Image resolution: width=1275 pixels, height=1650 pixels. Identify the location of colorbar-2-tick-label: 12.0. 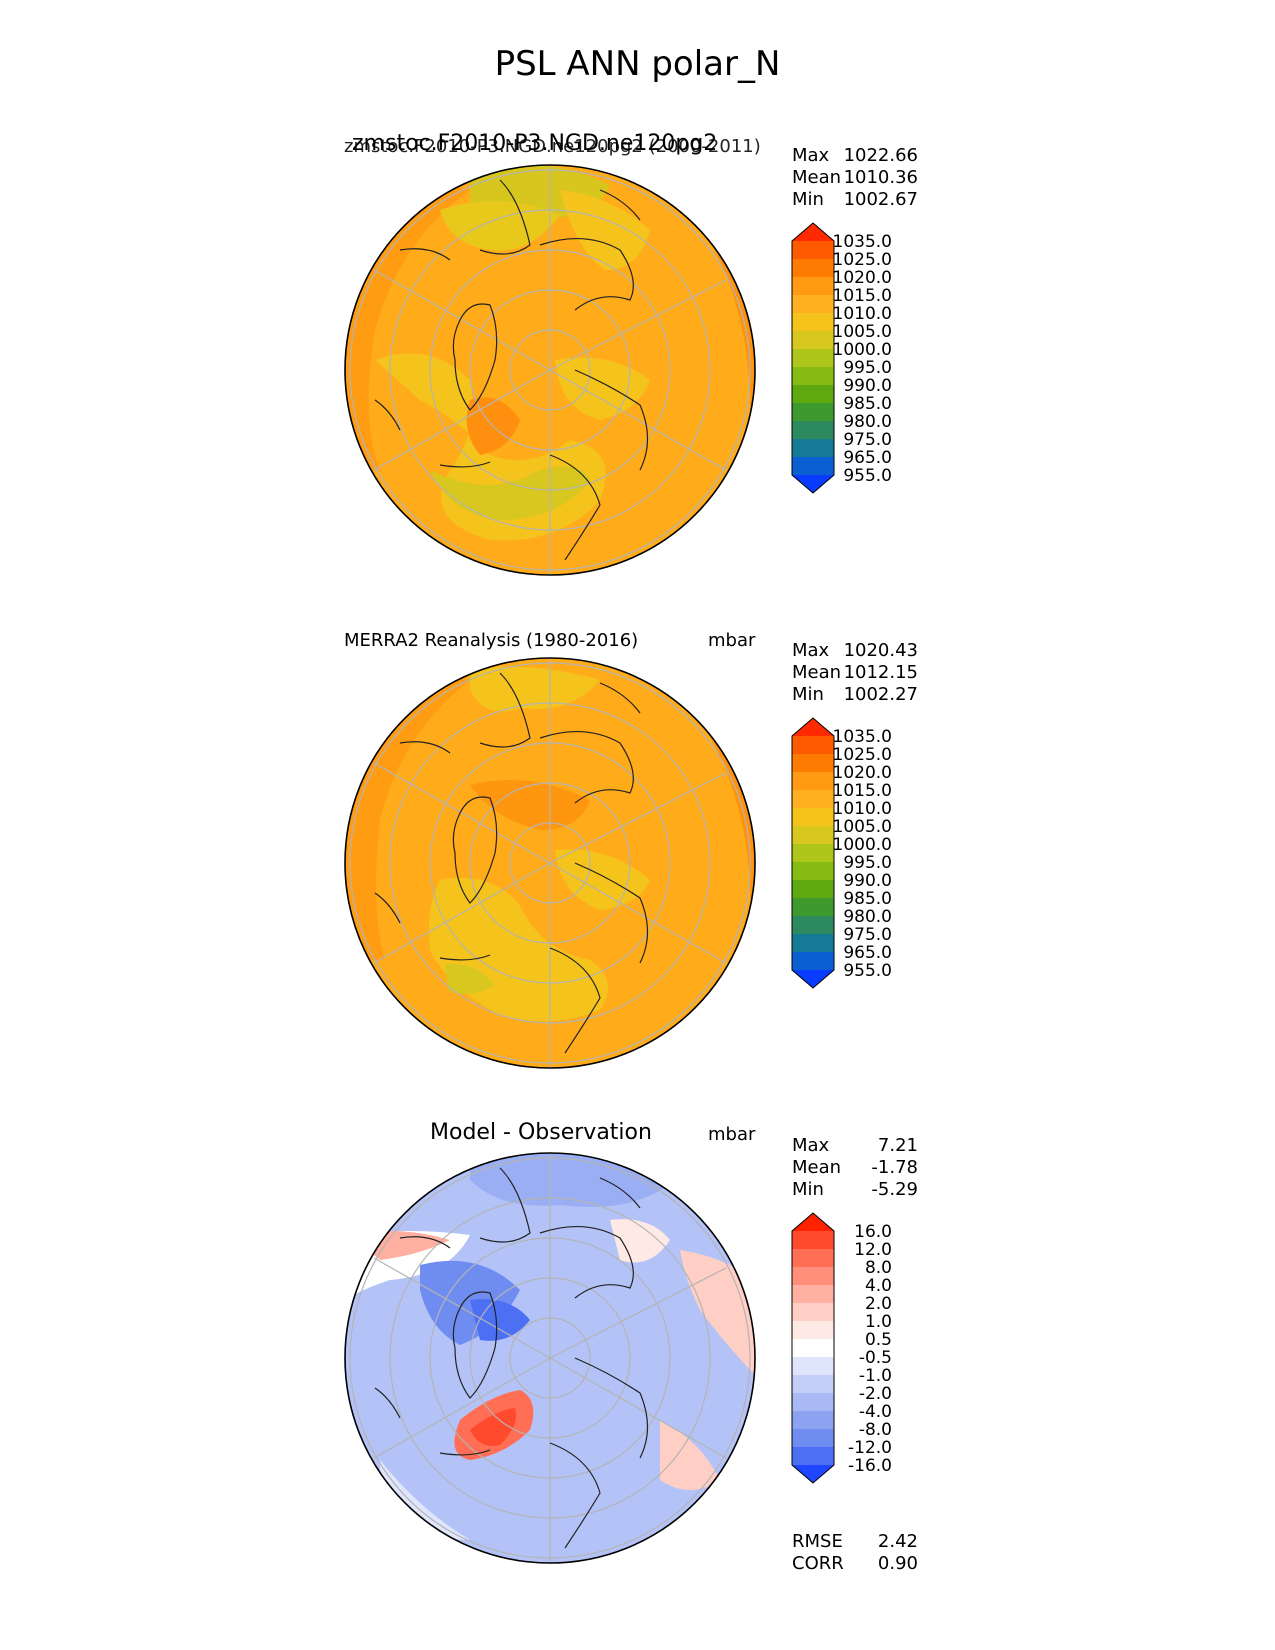
(873, 1250).